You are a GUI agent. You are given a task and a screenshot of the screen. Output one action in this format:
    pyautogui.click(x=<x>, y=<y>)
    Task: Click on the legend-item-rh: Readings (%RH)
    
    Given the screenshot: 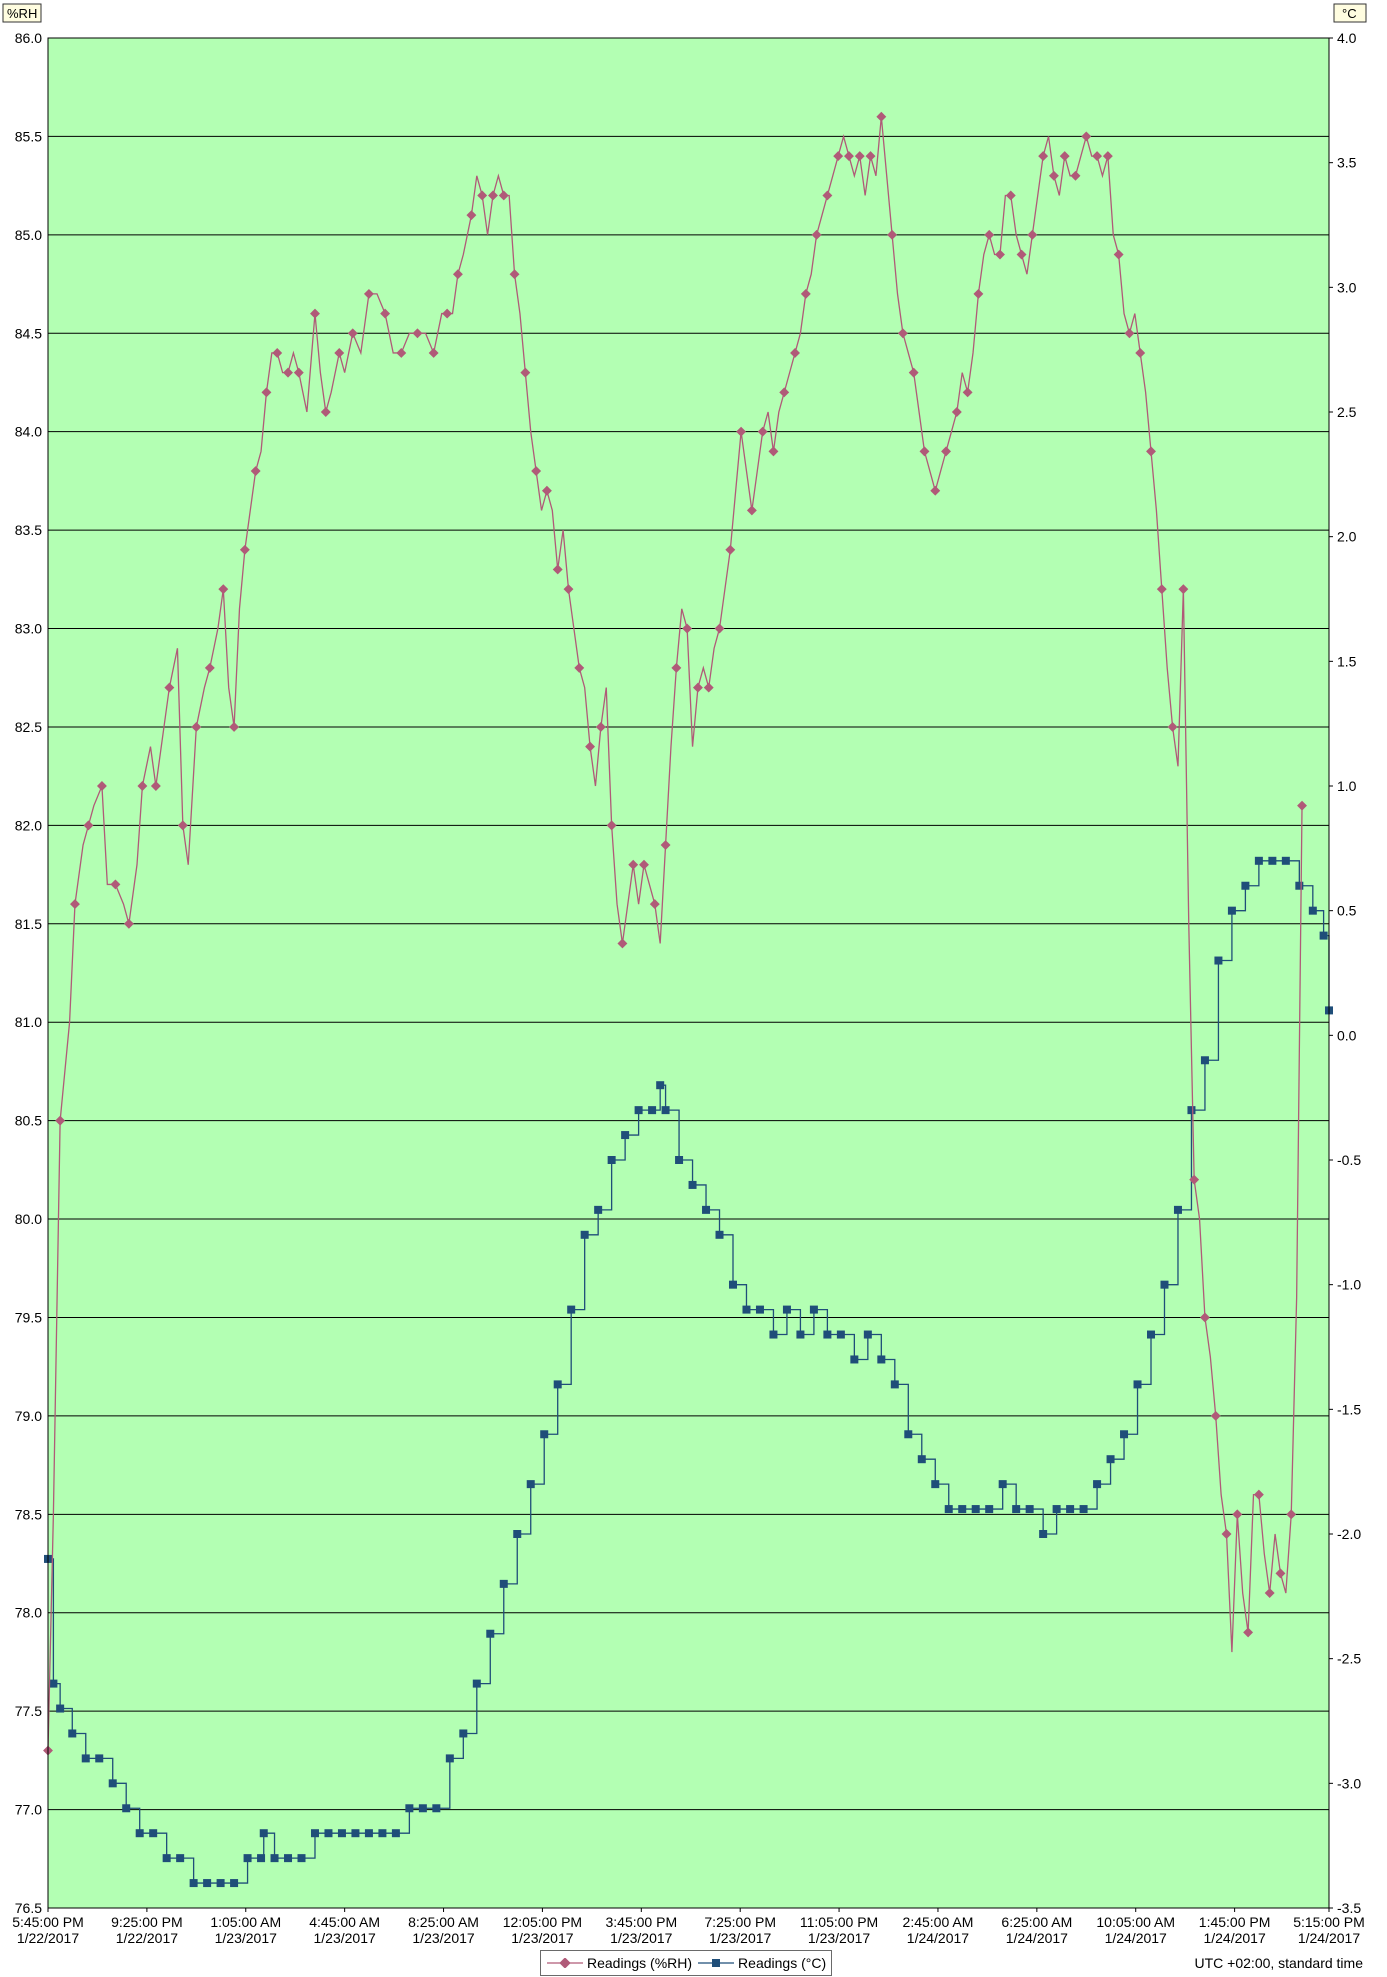 What is the action you would take?
    pyautogui.click(x=619, y=1963)
    